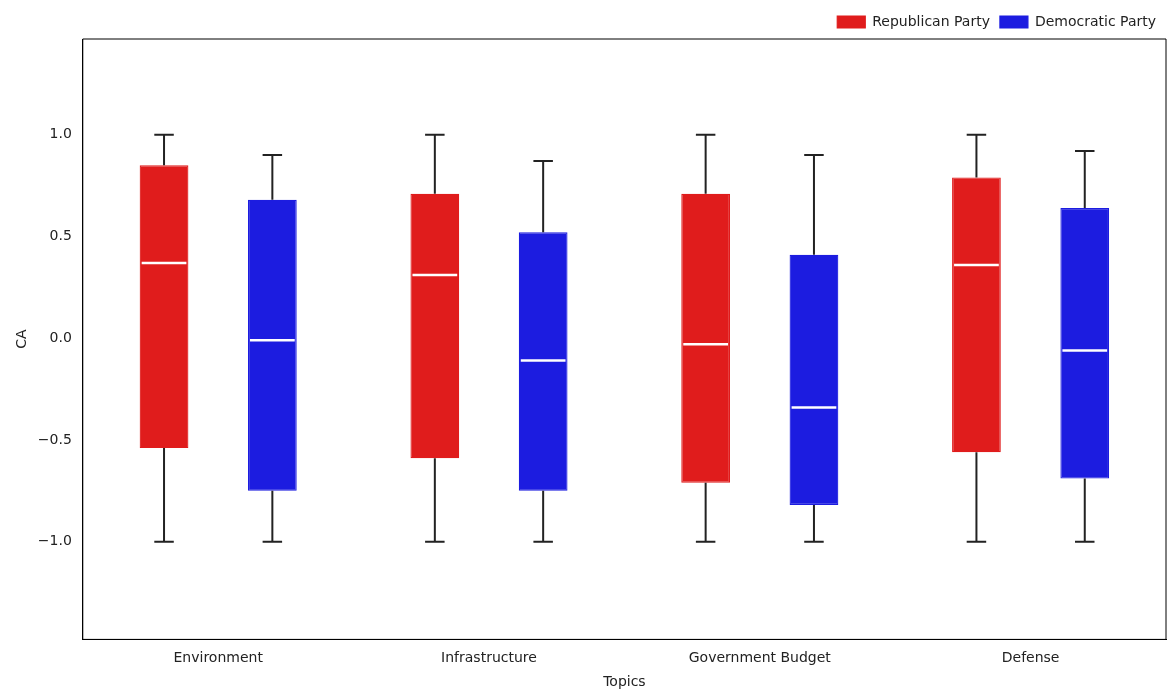  Describe the element at coordinates (54, 438) in the screenshot. I see `y-tick-label: −0.5` at that location.